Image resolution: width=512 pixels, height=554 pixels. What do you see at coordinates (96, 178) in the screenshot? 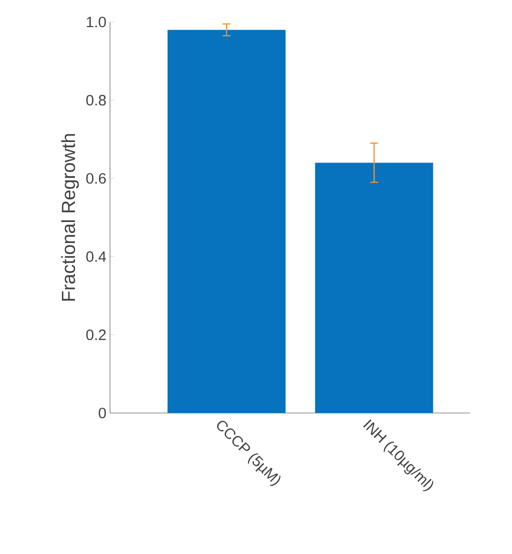
I see `y-tick-label: 0.6` at bounding box center [96, 178].